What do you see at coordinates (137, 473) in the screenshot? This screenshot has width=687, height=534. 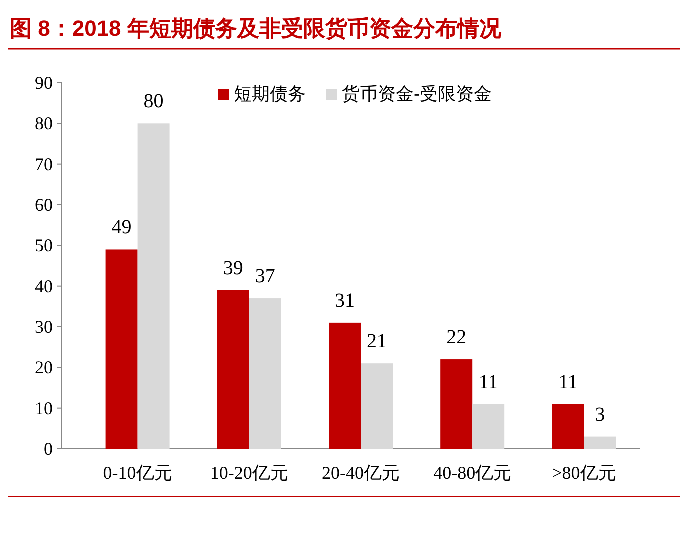 I see `x-tick-label: 0-10亿元` at bounding box center [137, 473].